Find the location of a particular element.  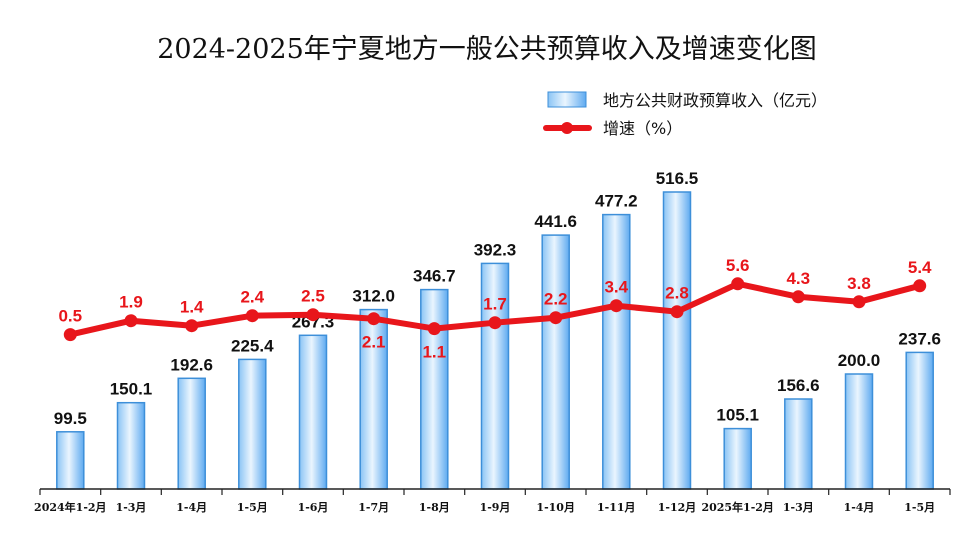

growth-rate-label: 4.3 is located at coordinates (798, 278).